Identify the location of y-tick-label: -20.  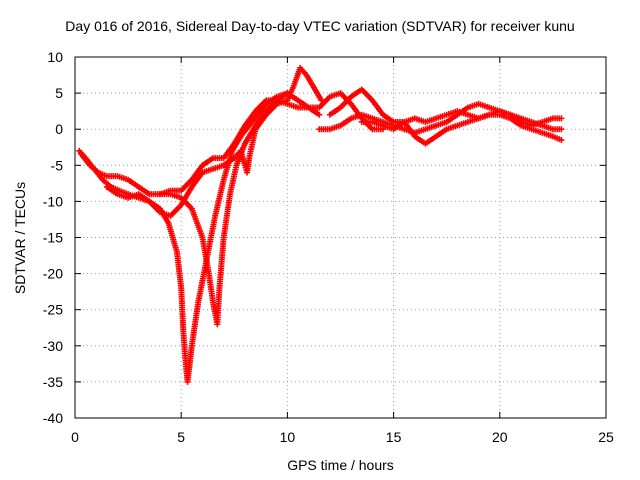
(53, 274).